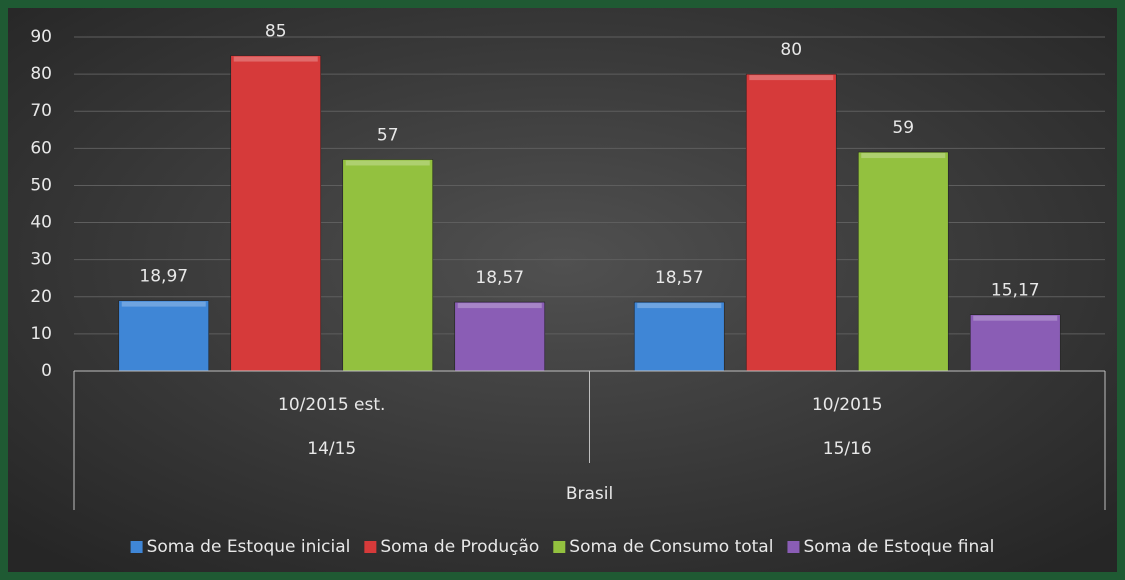 Image resolution: width=1125 pixels, height=580 pixels. Describe the element at coordinates (847, 405) in the screenshot. I see `x-group-label: 10/2015` at that location.